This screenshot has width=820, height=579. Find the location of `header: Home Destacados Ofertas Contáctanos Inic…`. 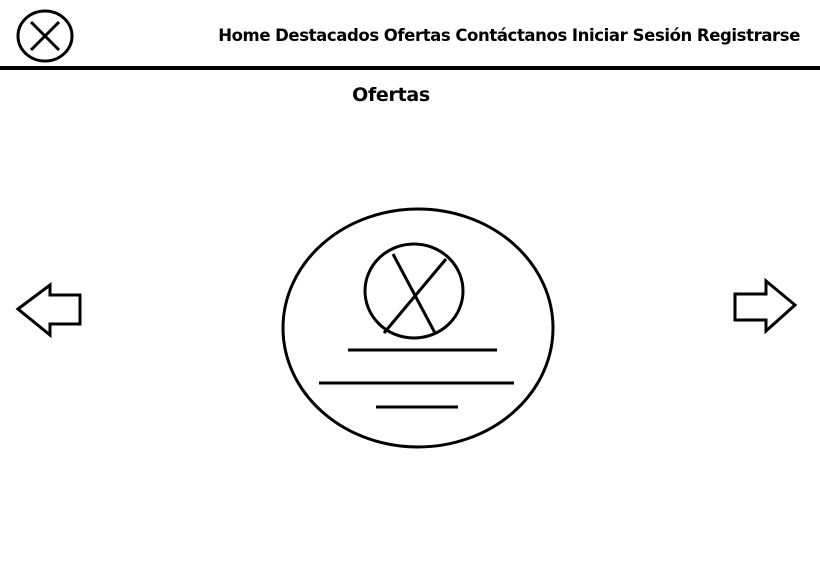

header: Home Destacados Ofertas Contáctanos Inic… is located at coordinates (410, 35).